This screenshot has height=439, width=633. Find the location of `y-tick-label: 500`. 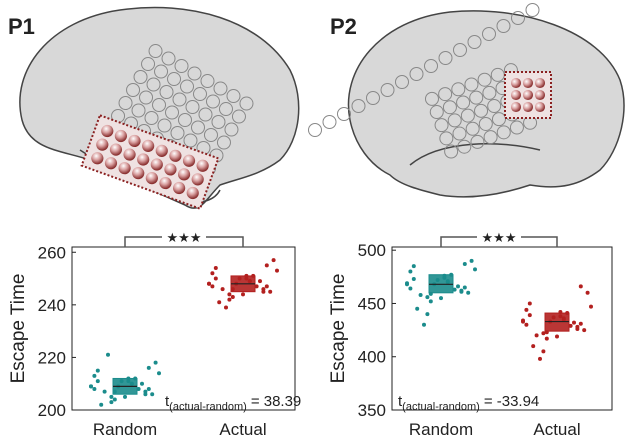

y-tick-label: 500 is located at coordinates (372, 250).